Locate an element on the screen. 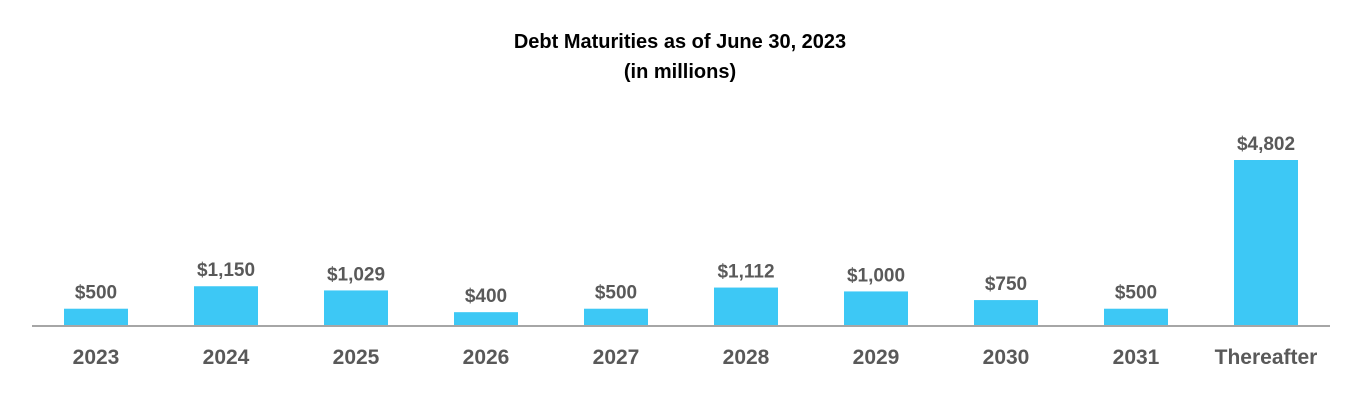  bar-2029 is located at coordinates (876, 308).